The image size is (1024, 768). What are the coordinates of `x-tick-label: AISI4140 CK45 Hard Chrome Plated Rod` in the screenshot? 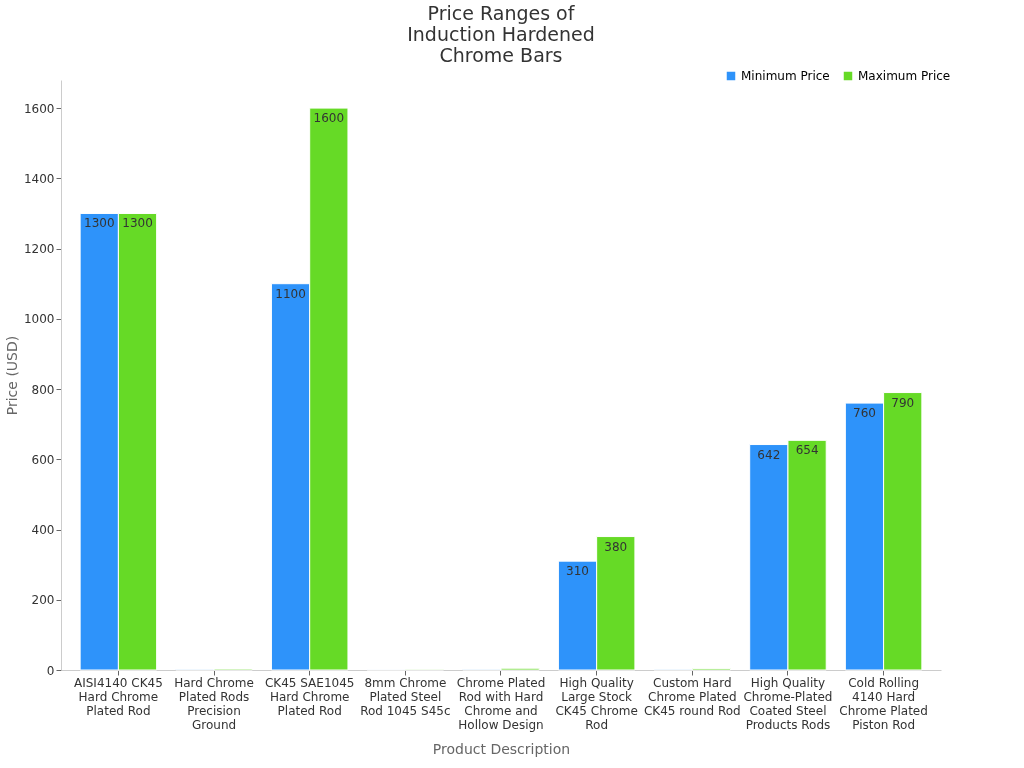 It's located at (118, 696).